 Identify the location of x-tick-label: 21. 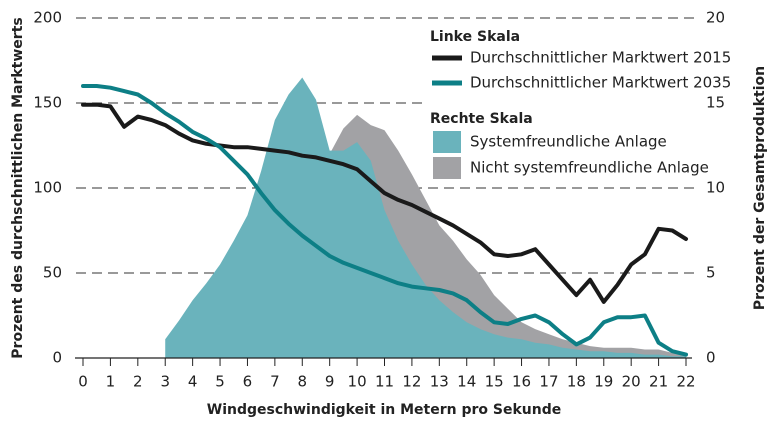
(658, 382).